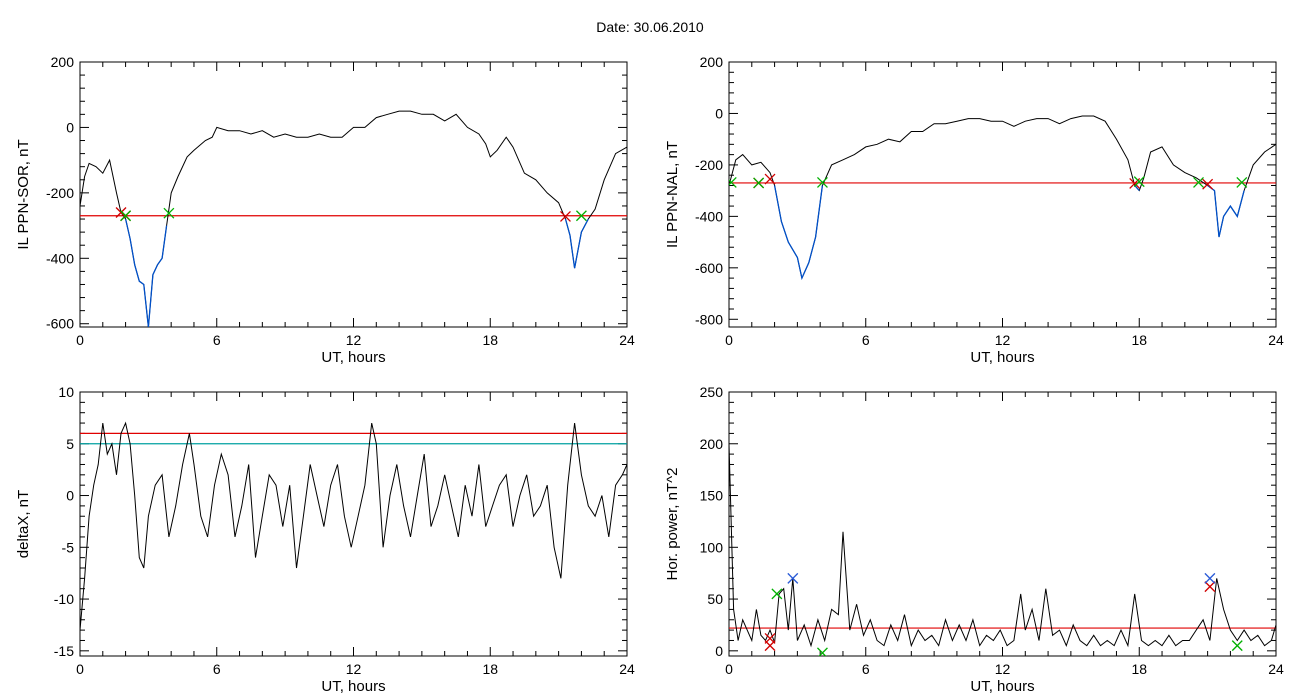  I want to click on y-tick-label: 100, so click(712, 547).